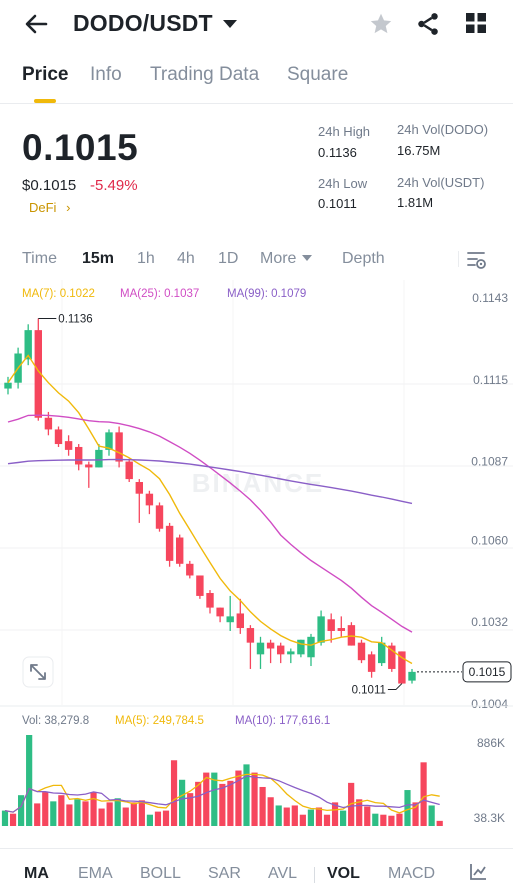 Image resolution: width=513 pixels, height=894 pixels. I want to click on chevron-down-icon, so click(229, 23).